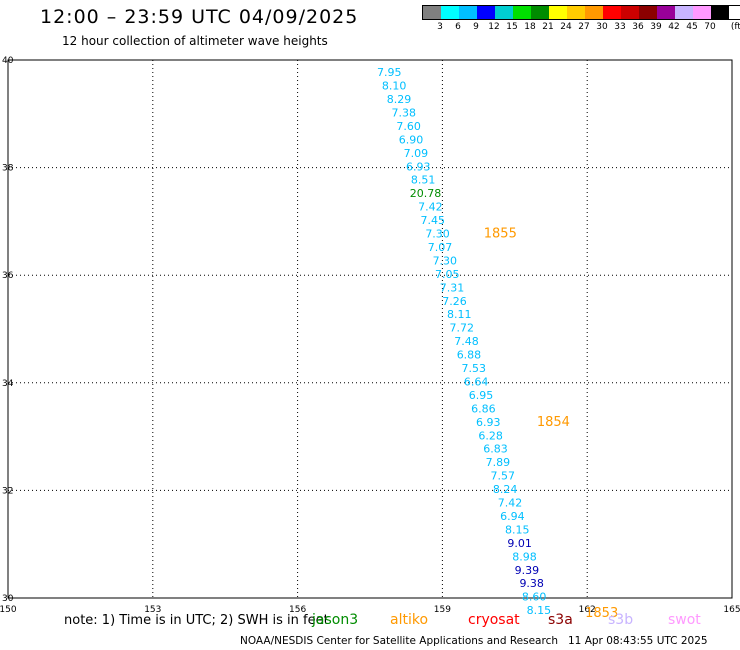 This screenshot has height=650, width=740. Describe the element at coordinates (500, 234) in the screenshot. I see `pass-time-label: 1855` at that location.